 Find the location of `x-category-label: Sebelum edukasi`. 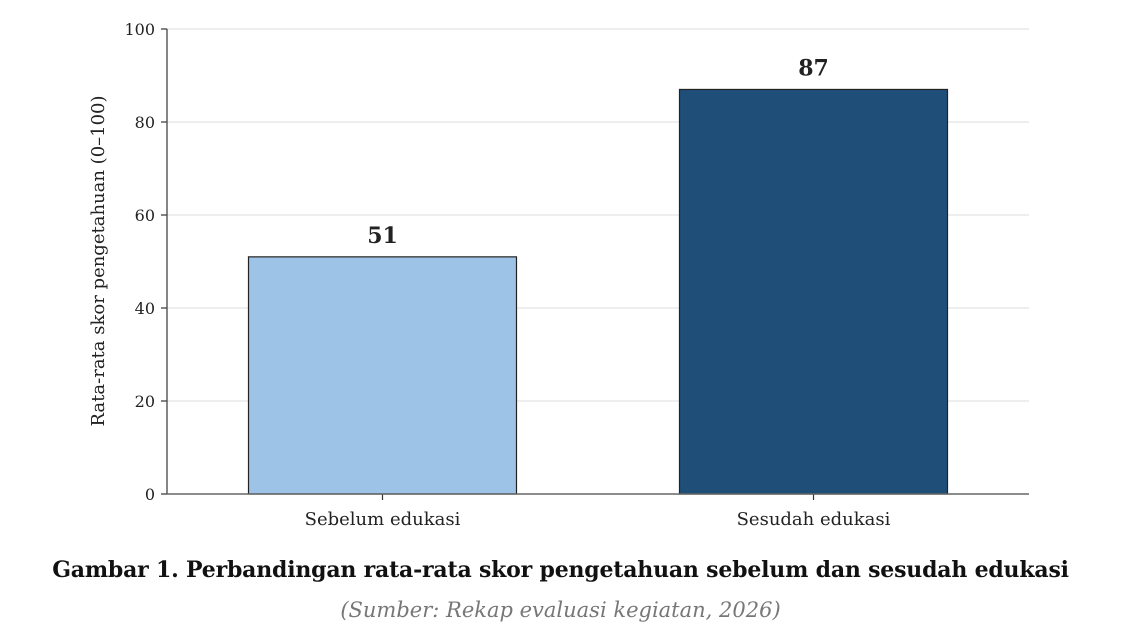

x-category-label: Sebelum edukasi is located at coordinates (383, 519).